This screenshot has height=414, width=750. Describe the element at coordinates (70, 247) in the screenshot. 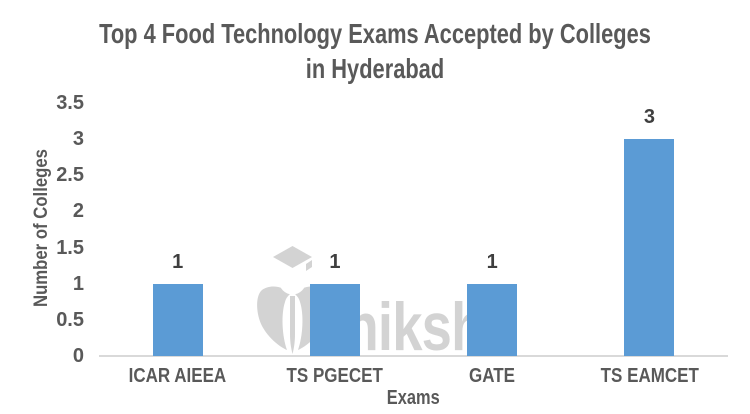

I see `y-tick-label: 1.5` at that location.